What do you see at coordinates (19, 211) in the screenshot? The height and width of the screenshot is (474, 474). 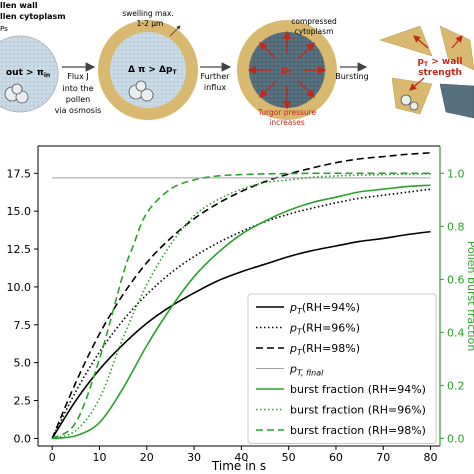 I see `y-tick-label: 15.0` at bounding box center [19, 211].